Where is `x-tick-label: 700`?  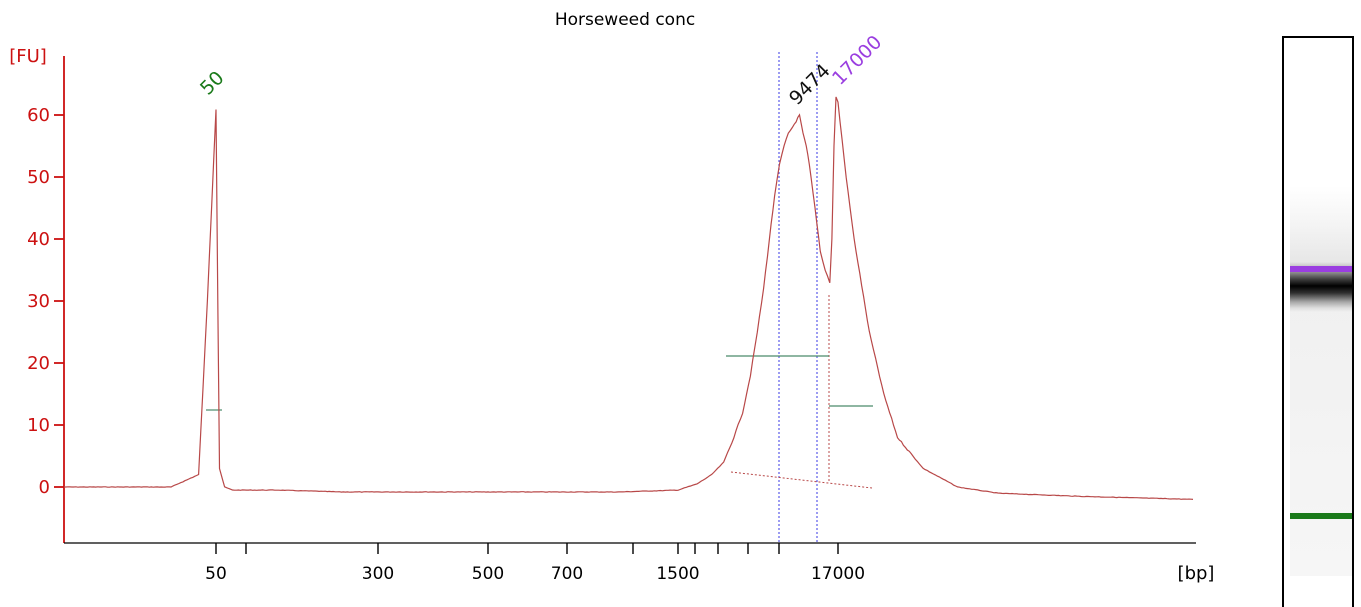
x-tick-label: 700 is located at coordinates (567, 574).